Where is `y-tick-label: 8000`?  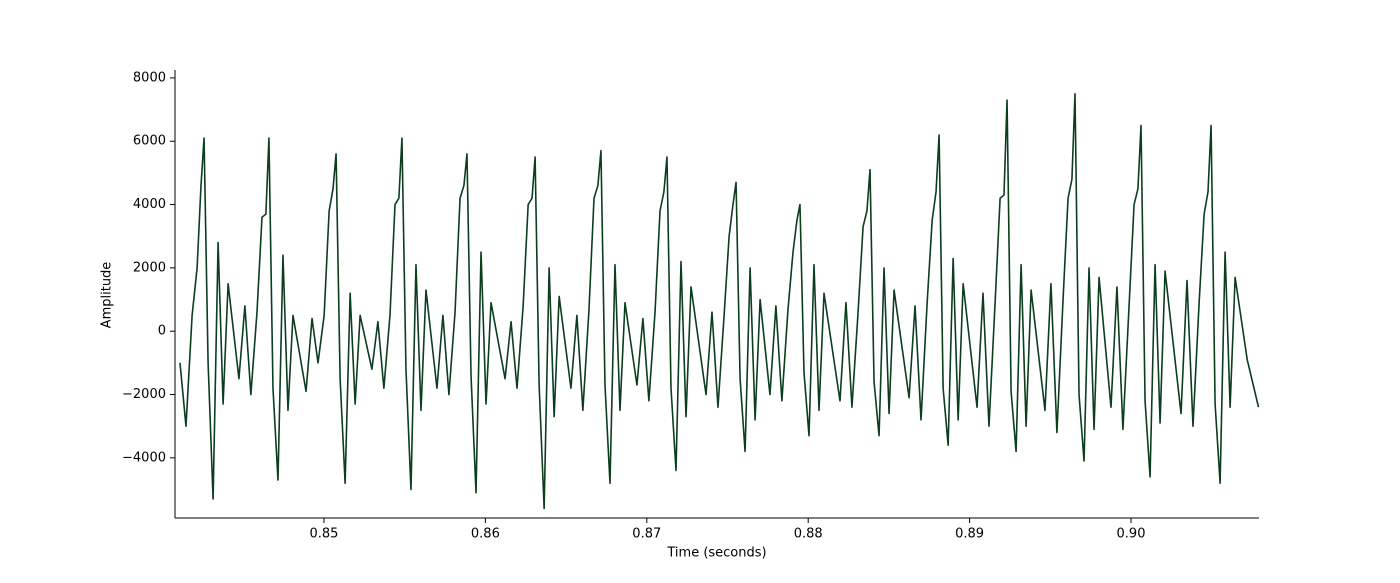
y-tick-label: 8000 is located at coordinates (149, 77).